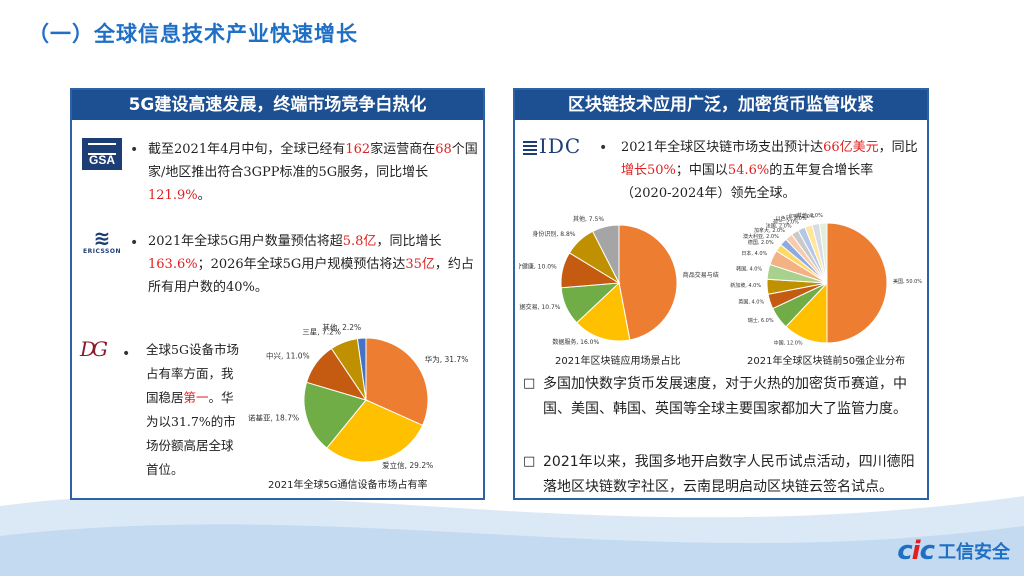 The width and height of the screenshot is (1024, 576). What do you see at coordinates (552, 146) in the screenshot?
I see `idc-logo: IDC` at bounding box center [552, 146].